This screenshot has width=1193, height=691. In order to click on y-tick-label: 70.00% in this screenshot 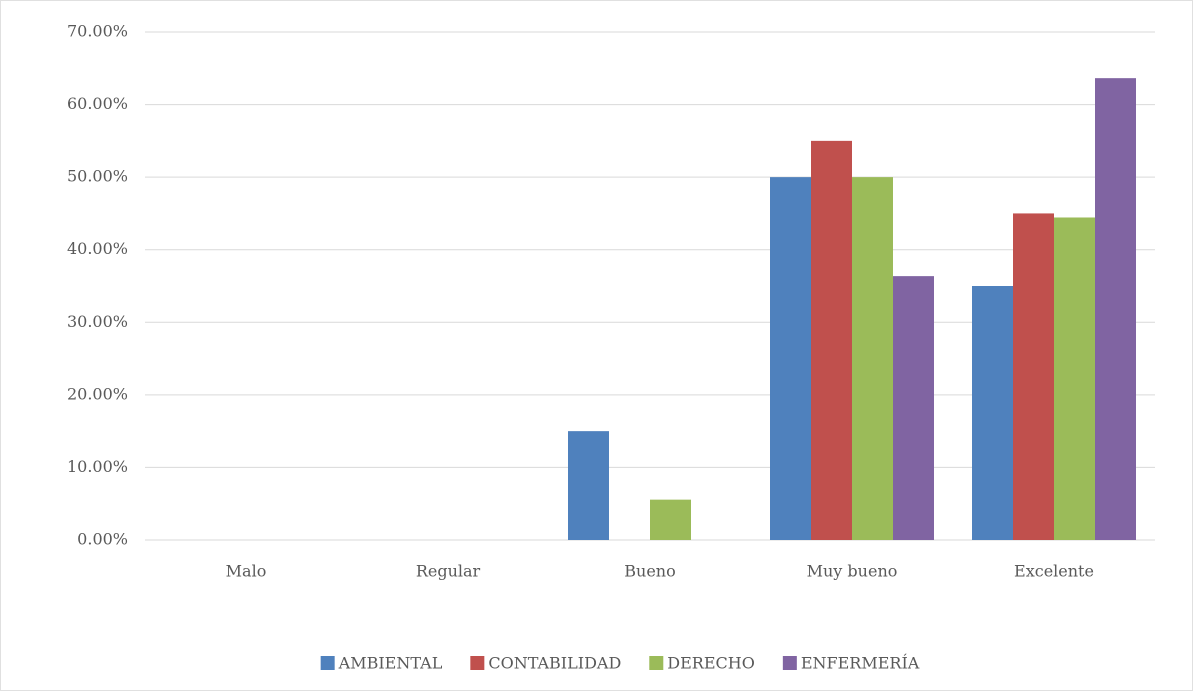, I will do `click(97, 31)`.